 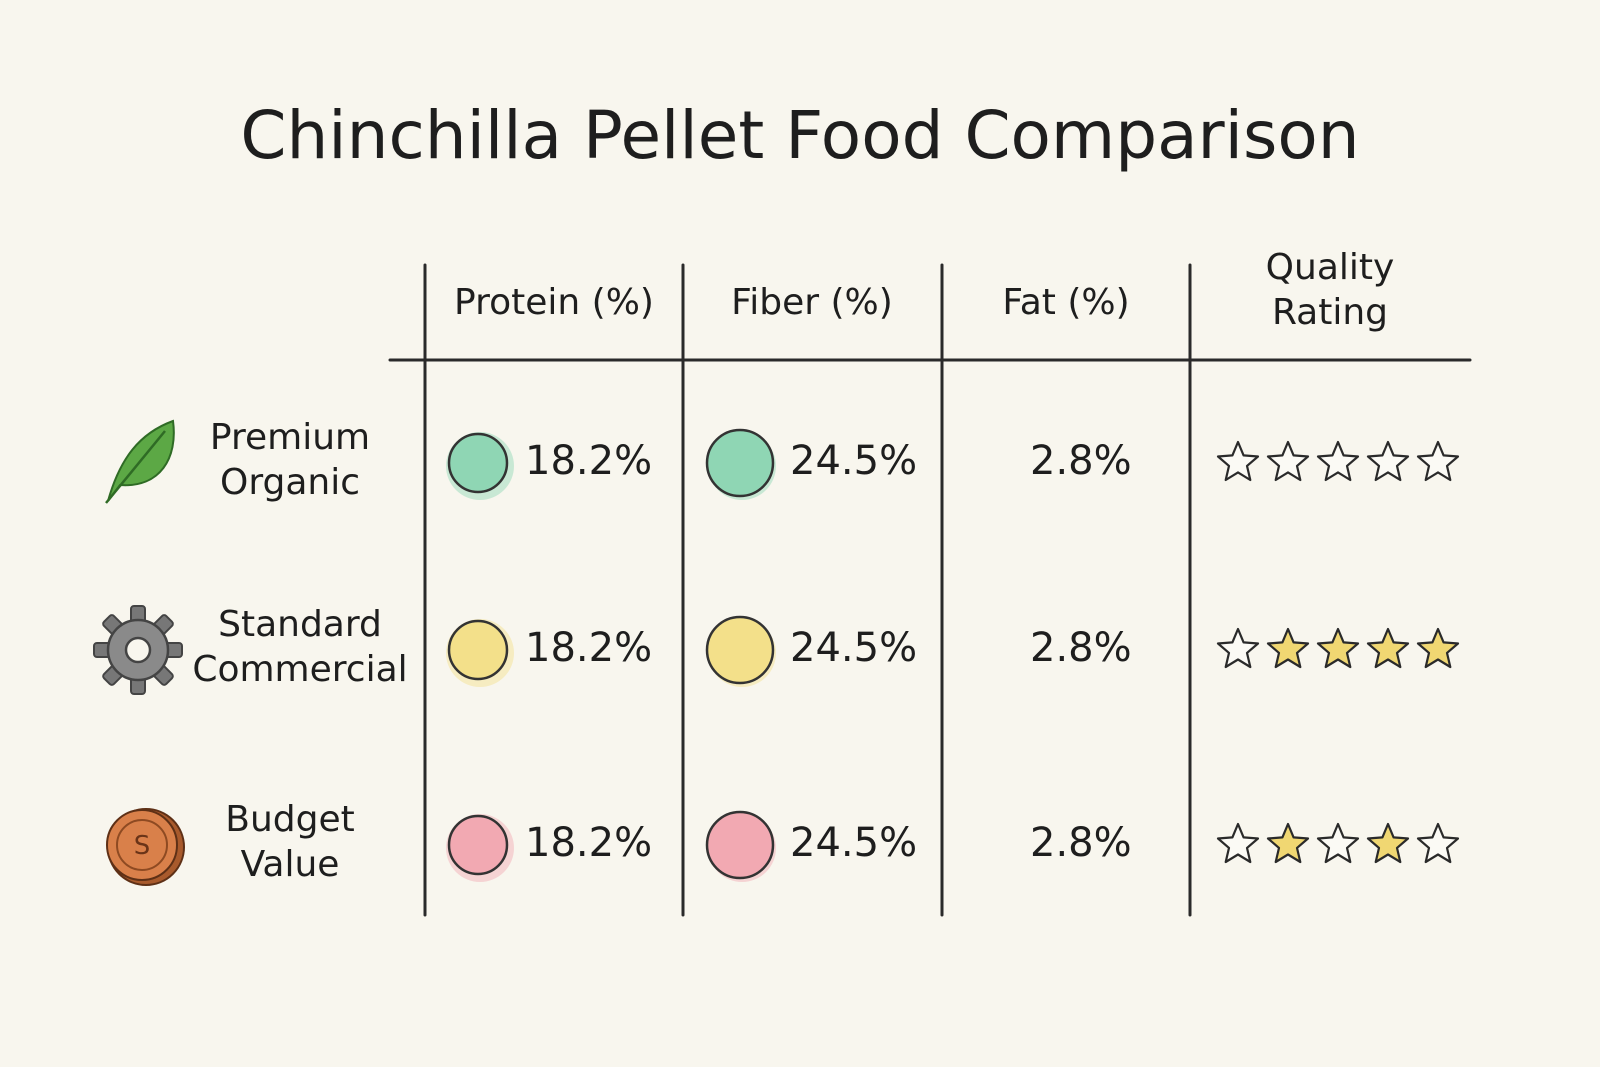 What do you see at coordinates (800, 135) in the screenshot?
I see `title: Chinchilla Pellet Food Comparison` at bounding box center [800, 135].